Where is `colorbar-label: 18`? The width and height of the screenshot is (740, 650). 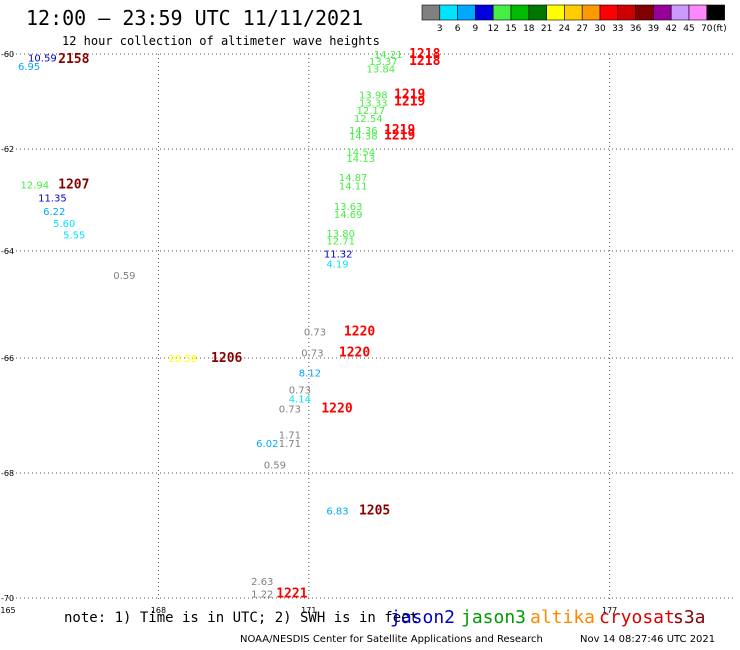 colorbar-label: 18 is located at coordinates (529, 29).